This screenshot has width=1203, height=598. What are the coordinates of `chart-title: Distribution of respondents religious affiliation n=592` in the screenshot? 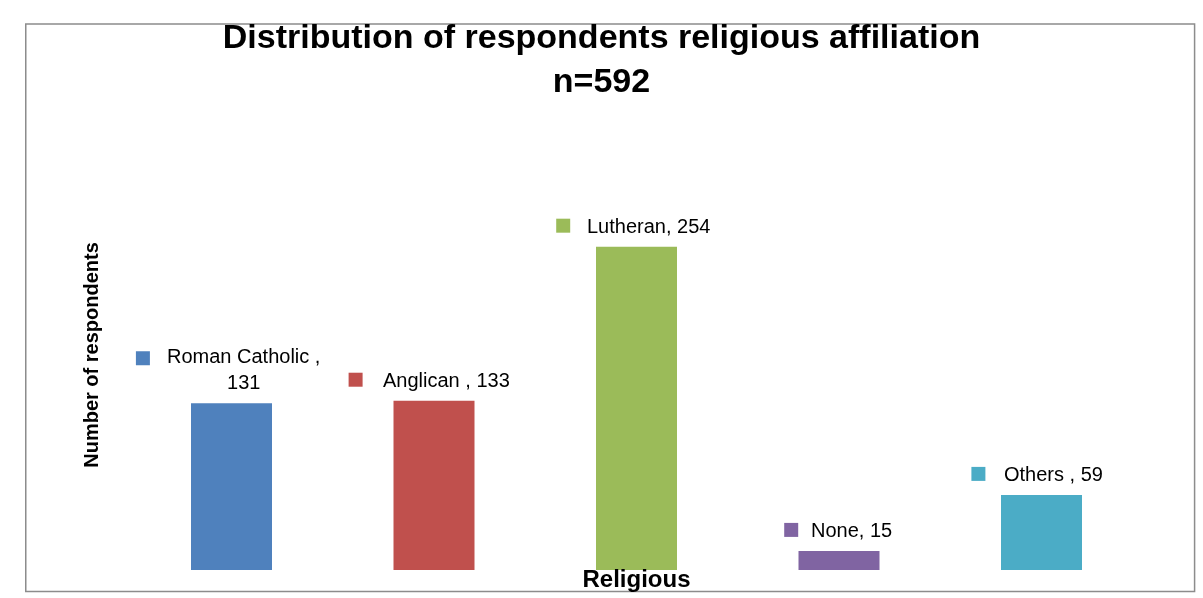 It's located at (601, 58).